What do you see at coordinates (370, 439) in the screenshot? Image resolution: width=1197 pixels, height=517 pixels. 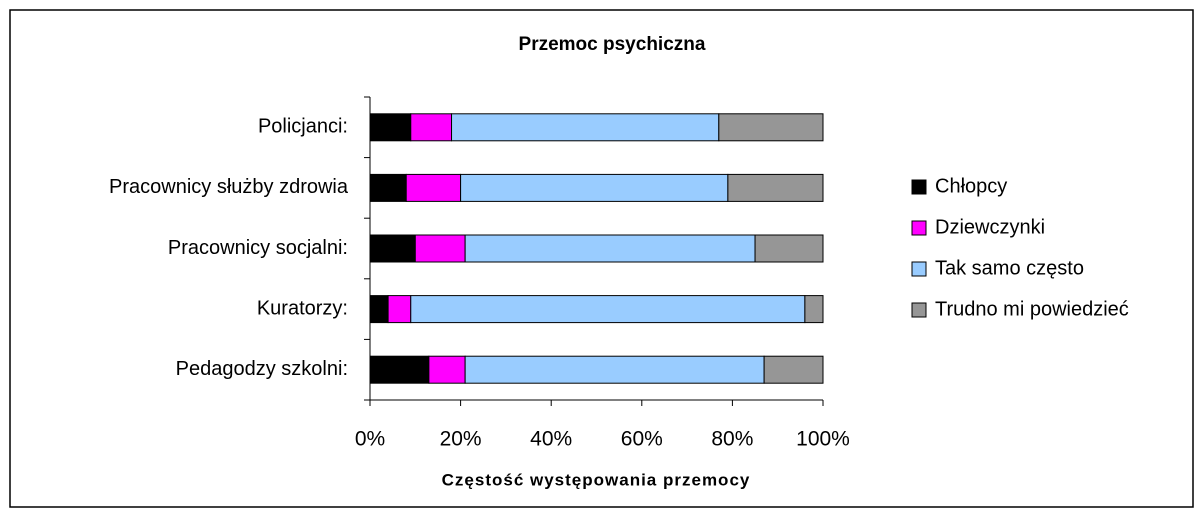 I see `x-tick-label: 0%` at bounding box center [370, 439].